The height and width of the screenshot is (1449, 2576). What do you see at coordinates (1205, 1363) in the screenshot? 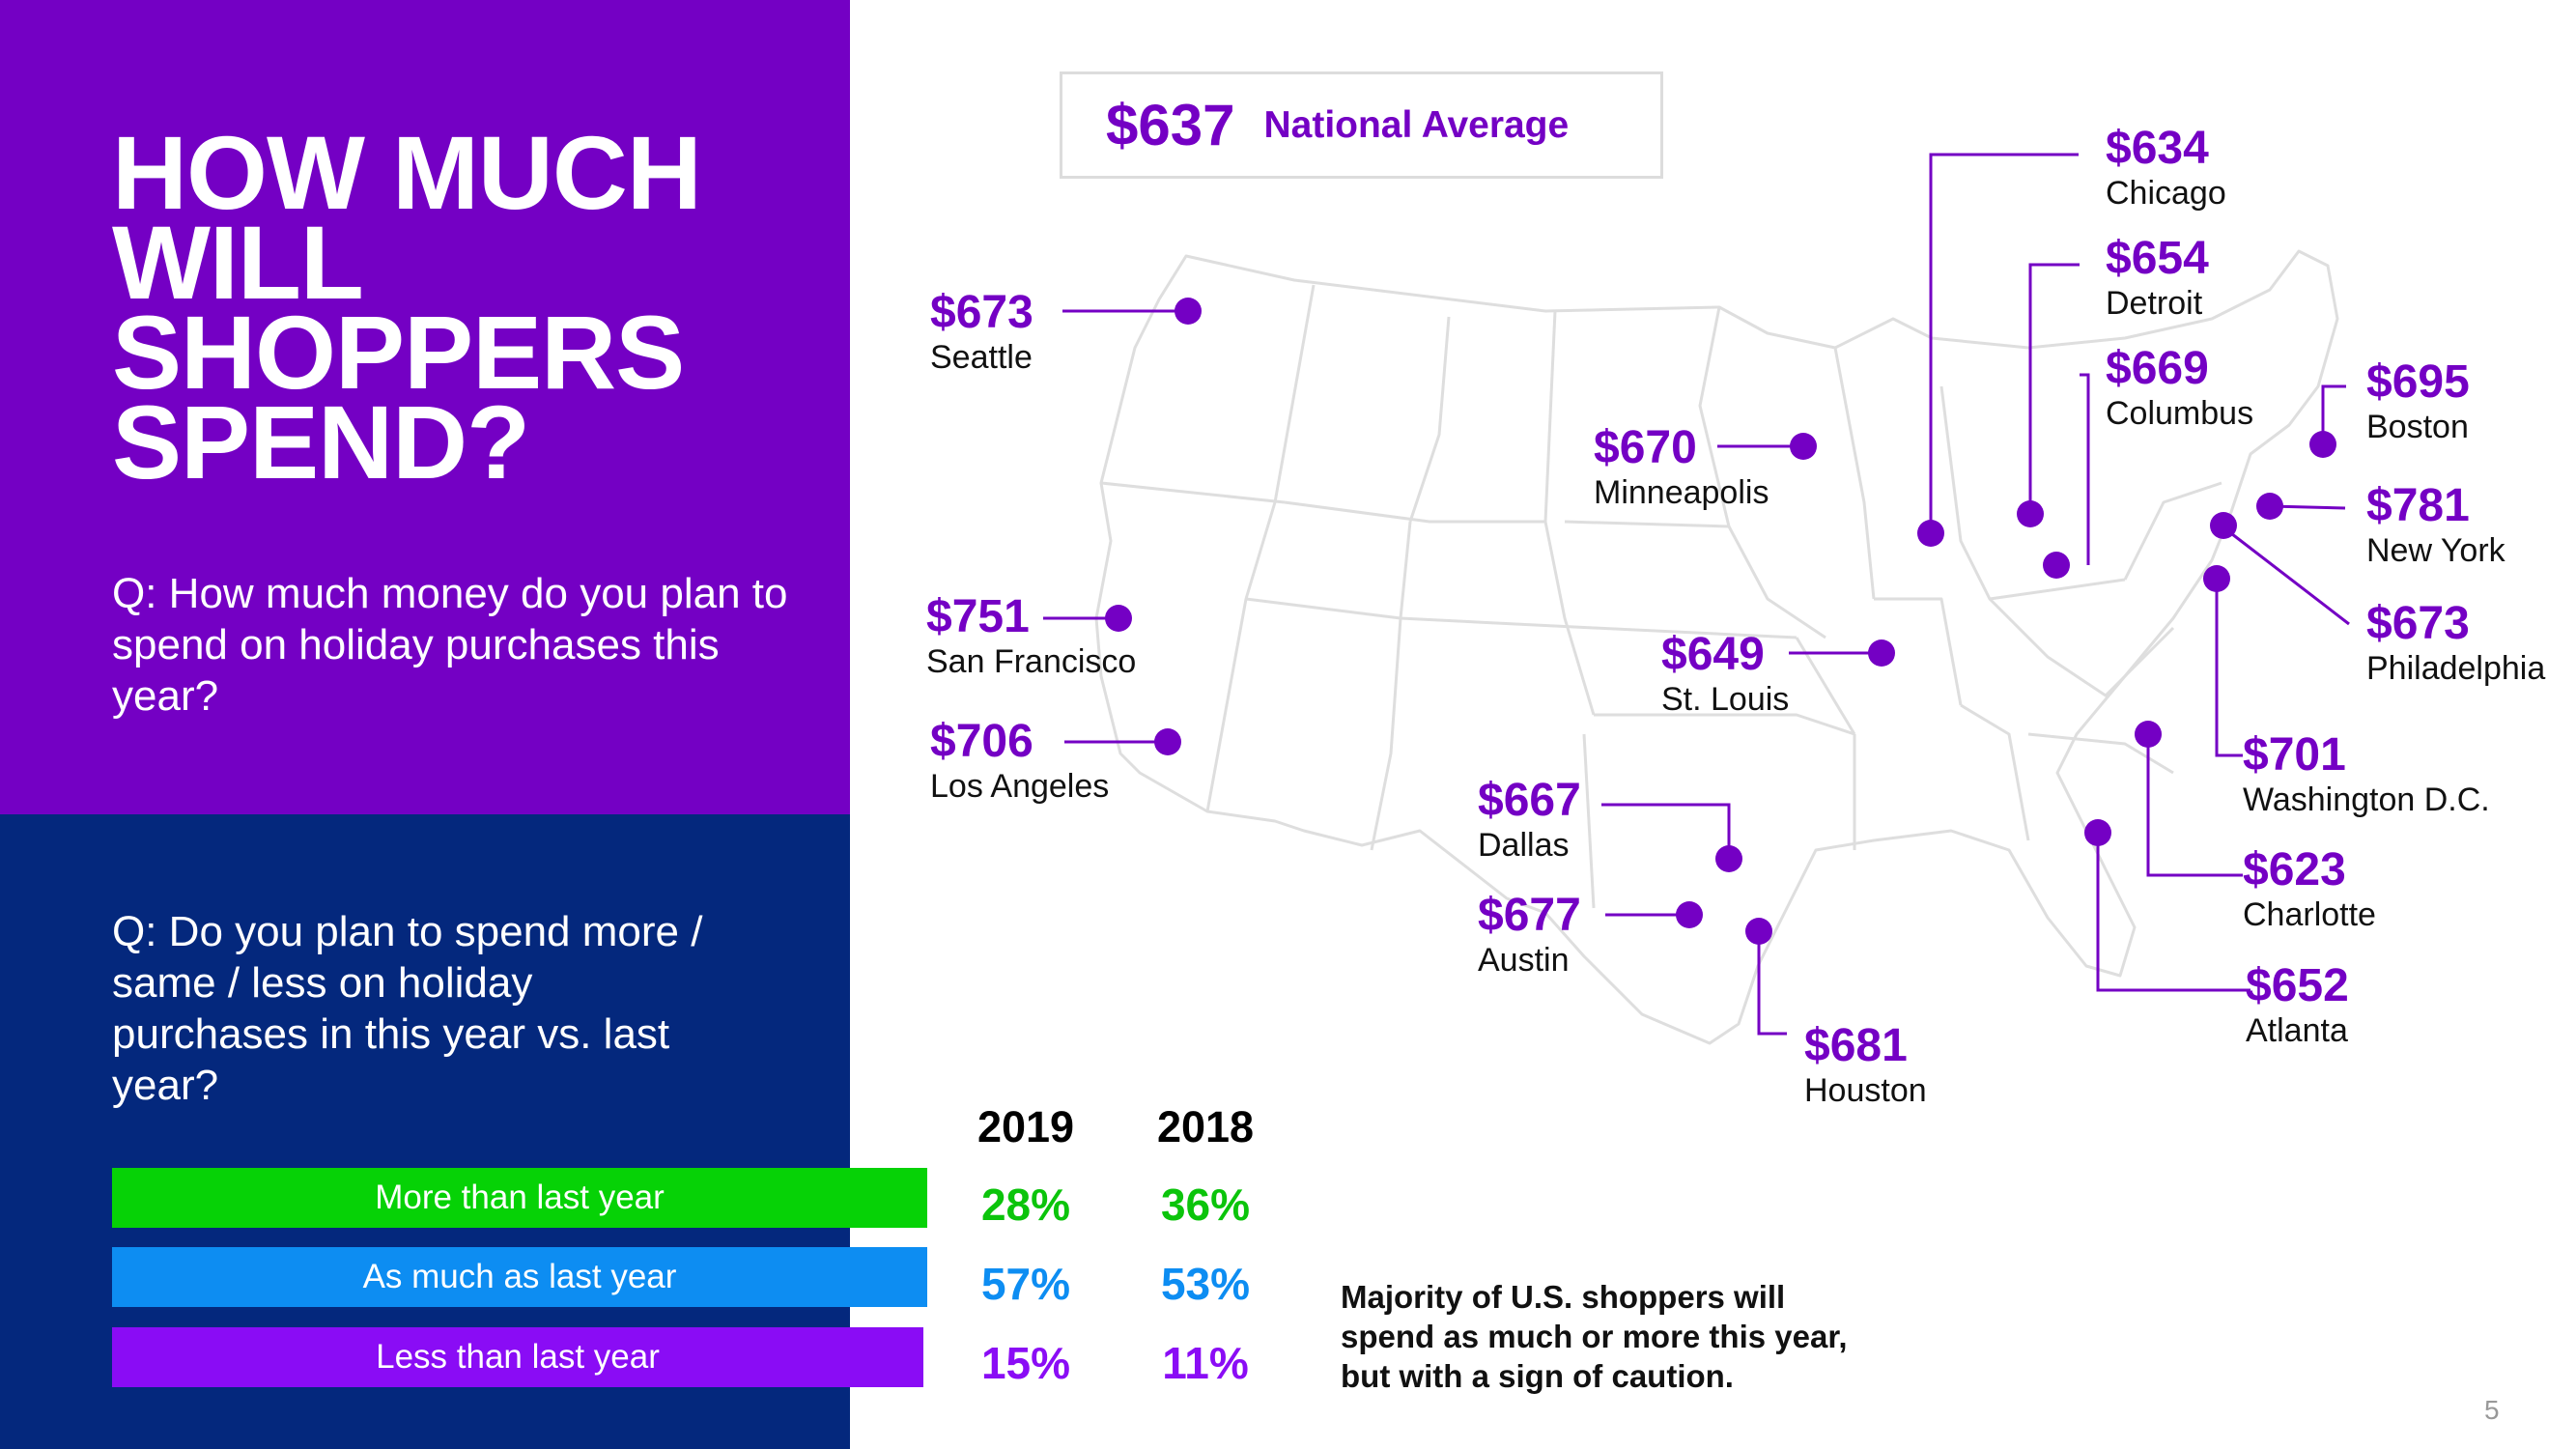
I see `pct-less-2018: 11%` at bounding box center [1205, 1363].